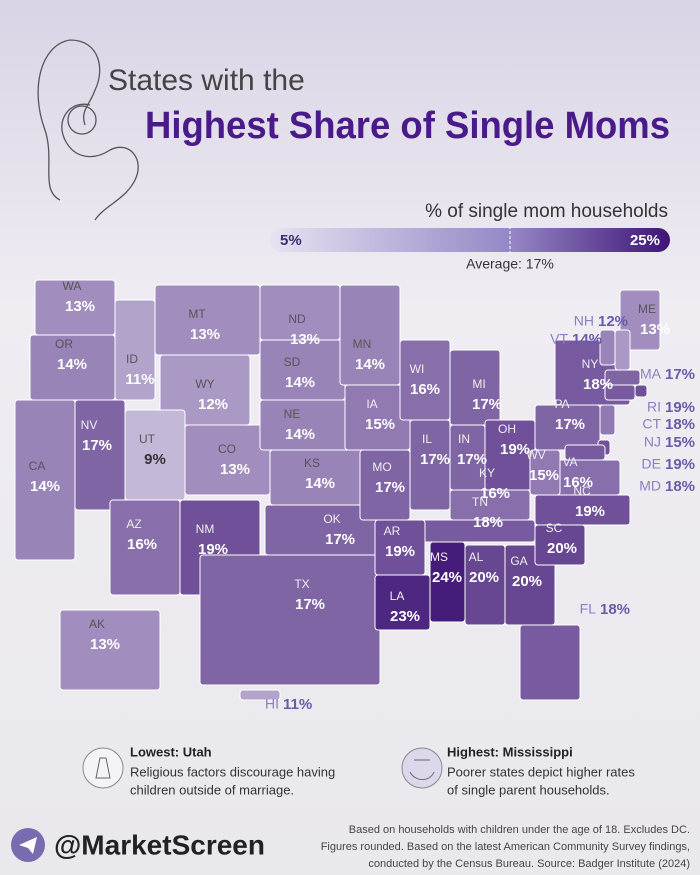 The height and width of the screenshot is (875, 700). Describe the element at coordinates (427, 439) in the screenshot. I see `state-abbr: IL` at that location.